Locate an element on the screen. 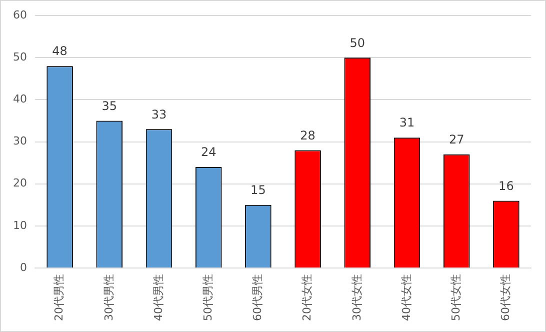 The width and height of the screenshot is (546, 332). y-tick-label: 0 is located at coordinates (23, 267).